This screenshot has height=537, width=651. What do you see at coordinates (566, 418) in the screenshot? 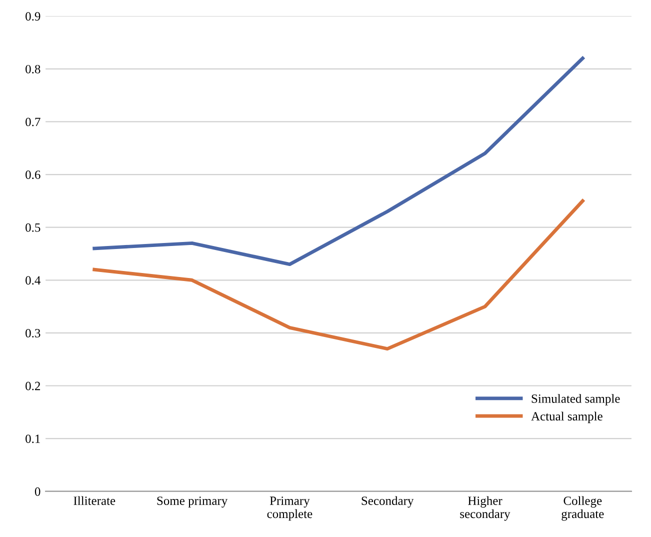
I see `legend-label: Actual sample` at bounding box center [566, 418].